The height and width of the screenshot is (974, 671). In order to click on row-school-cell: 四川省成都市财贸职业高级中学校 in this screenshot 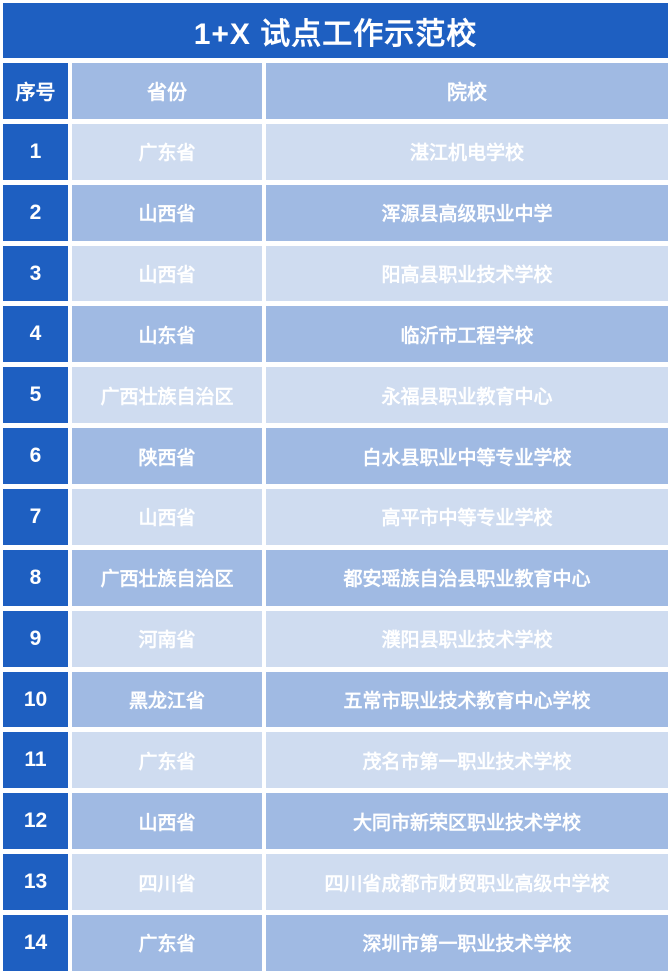, I will do `click(467, 882)`.